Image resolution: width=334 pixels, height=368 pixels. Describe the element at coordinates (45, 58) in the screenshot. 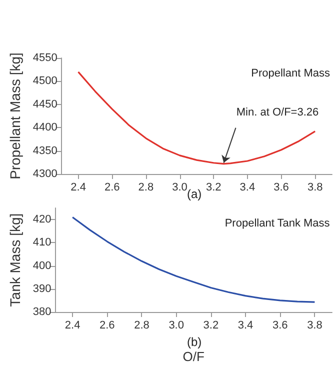

I see `y-tick-label: 4550` at that location.